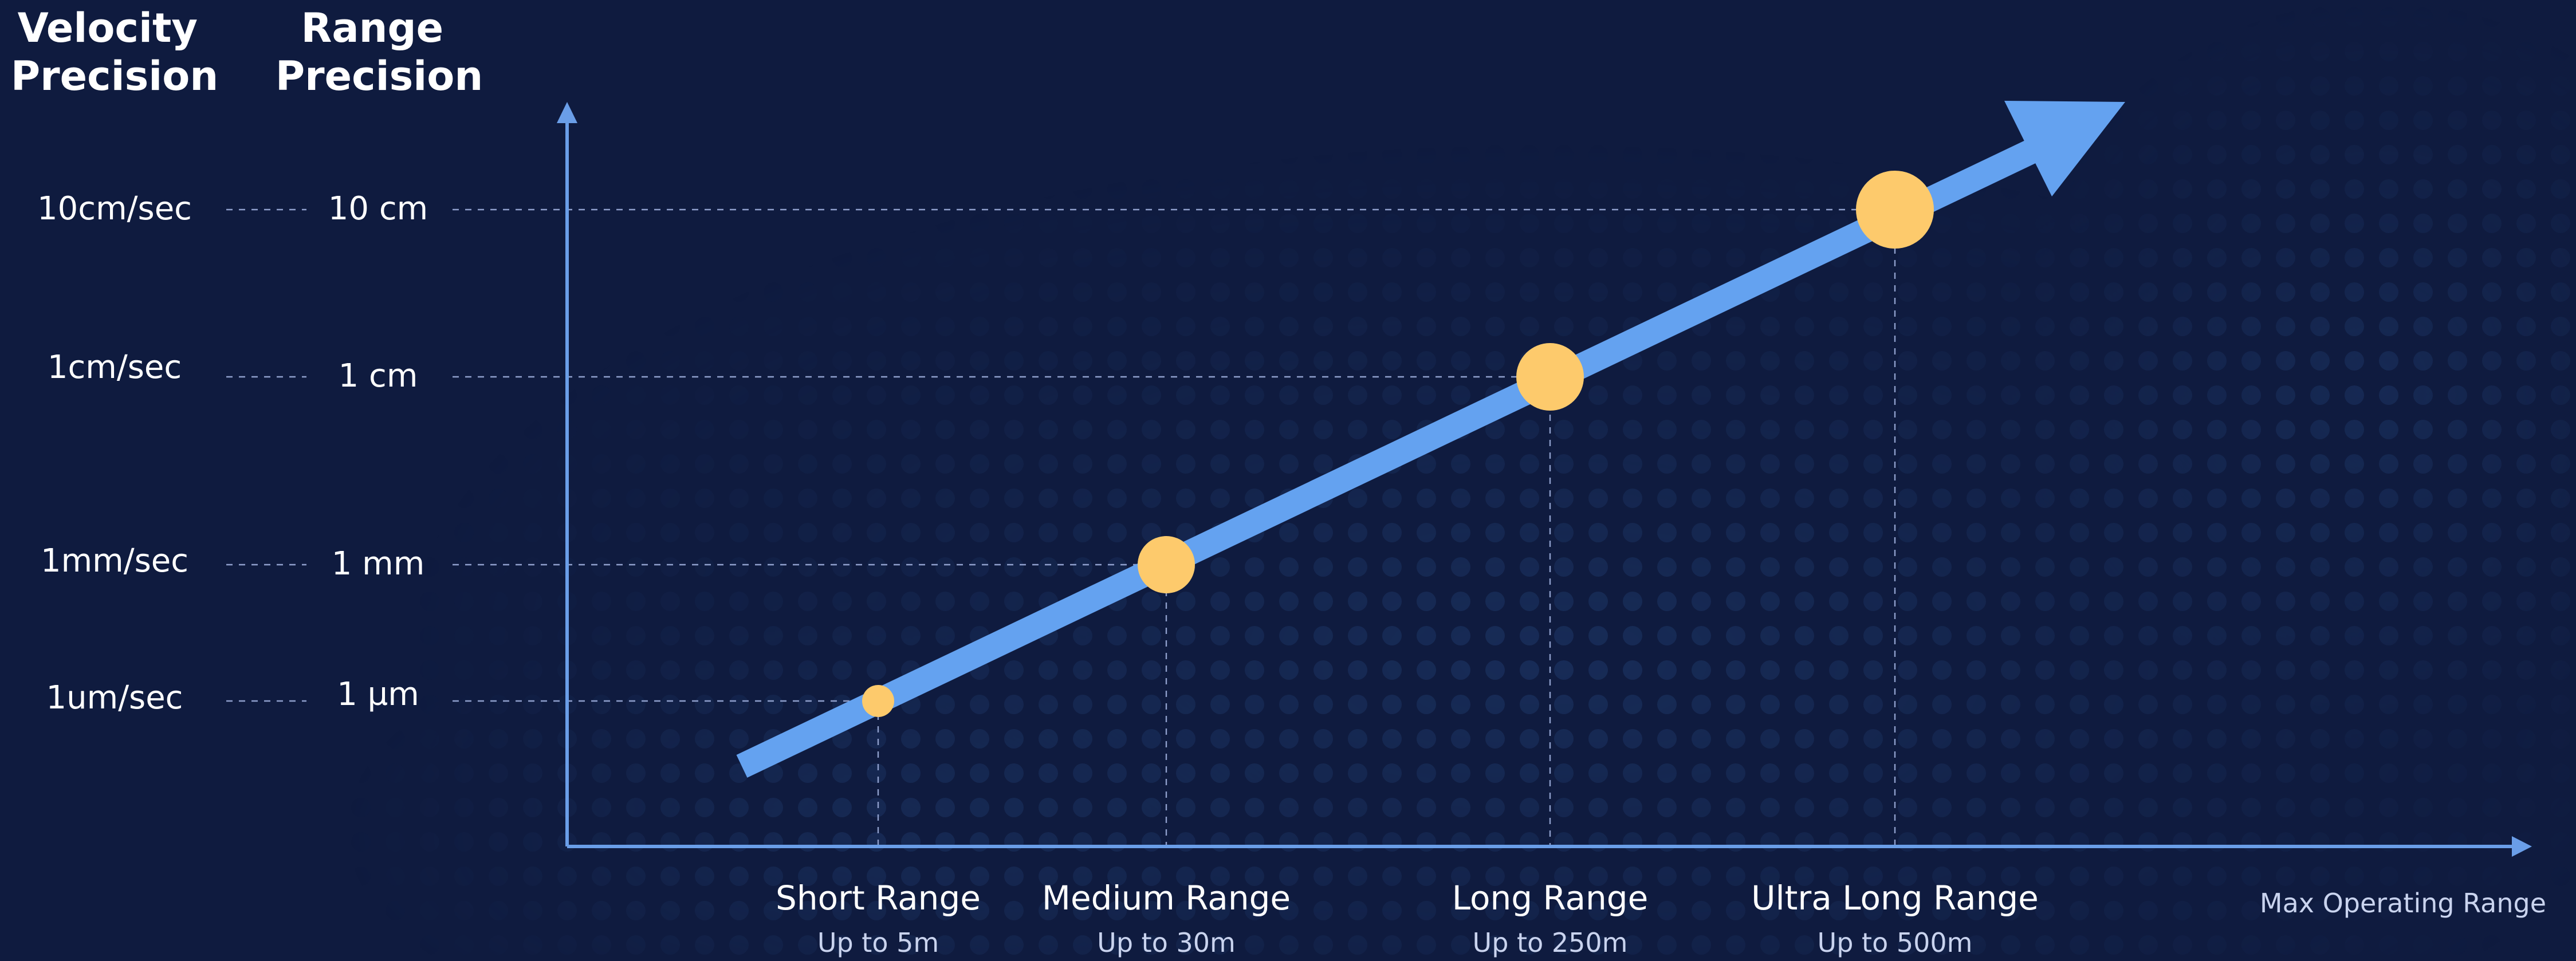  What do you see at coordinates (1550, 898) in the screenshot?
I see `category-name: Long Range` at bounding box center [1550, 898].